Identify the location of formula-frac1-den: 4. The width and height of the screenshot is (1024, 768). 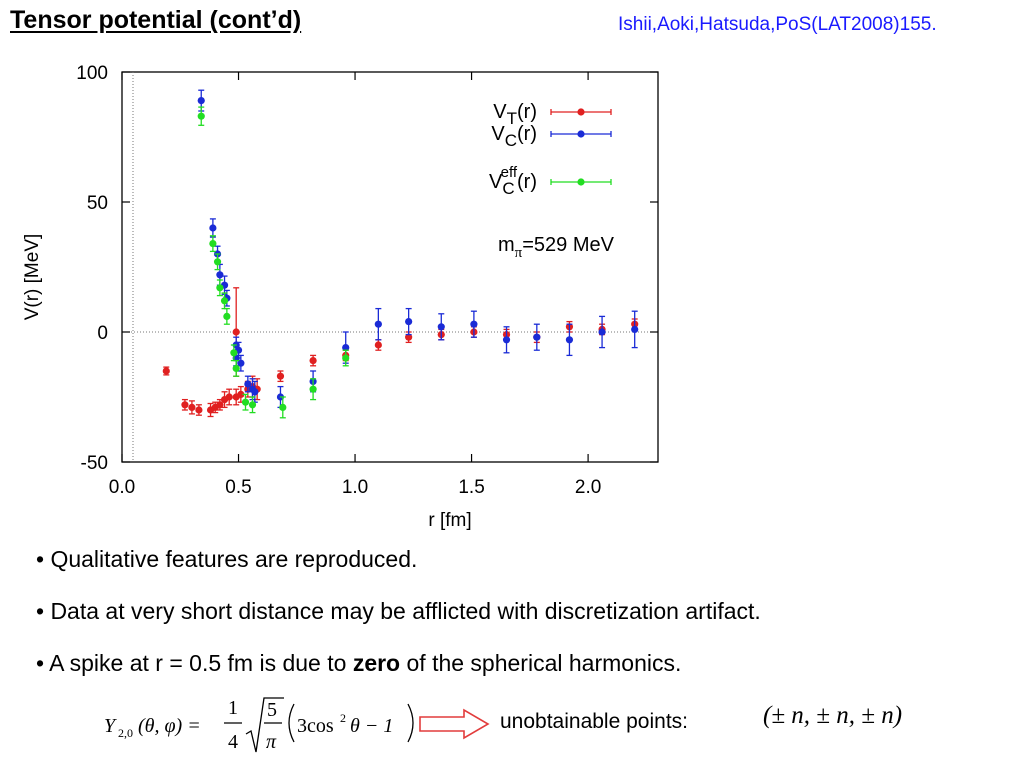
(233, 742).